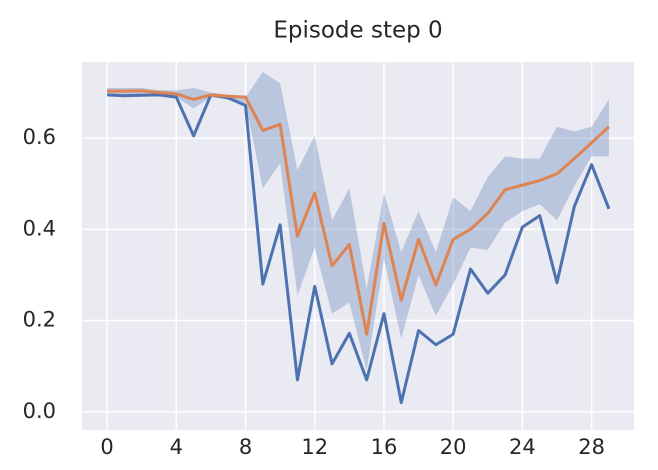 This screenshot has height=470, width=658. What do you see at coordinates (39, 320) in the screenshot?
I see `y-tick-label: 0.2` at bounding box center [39, 320].